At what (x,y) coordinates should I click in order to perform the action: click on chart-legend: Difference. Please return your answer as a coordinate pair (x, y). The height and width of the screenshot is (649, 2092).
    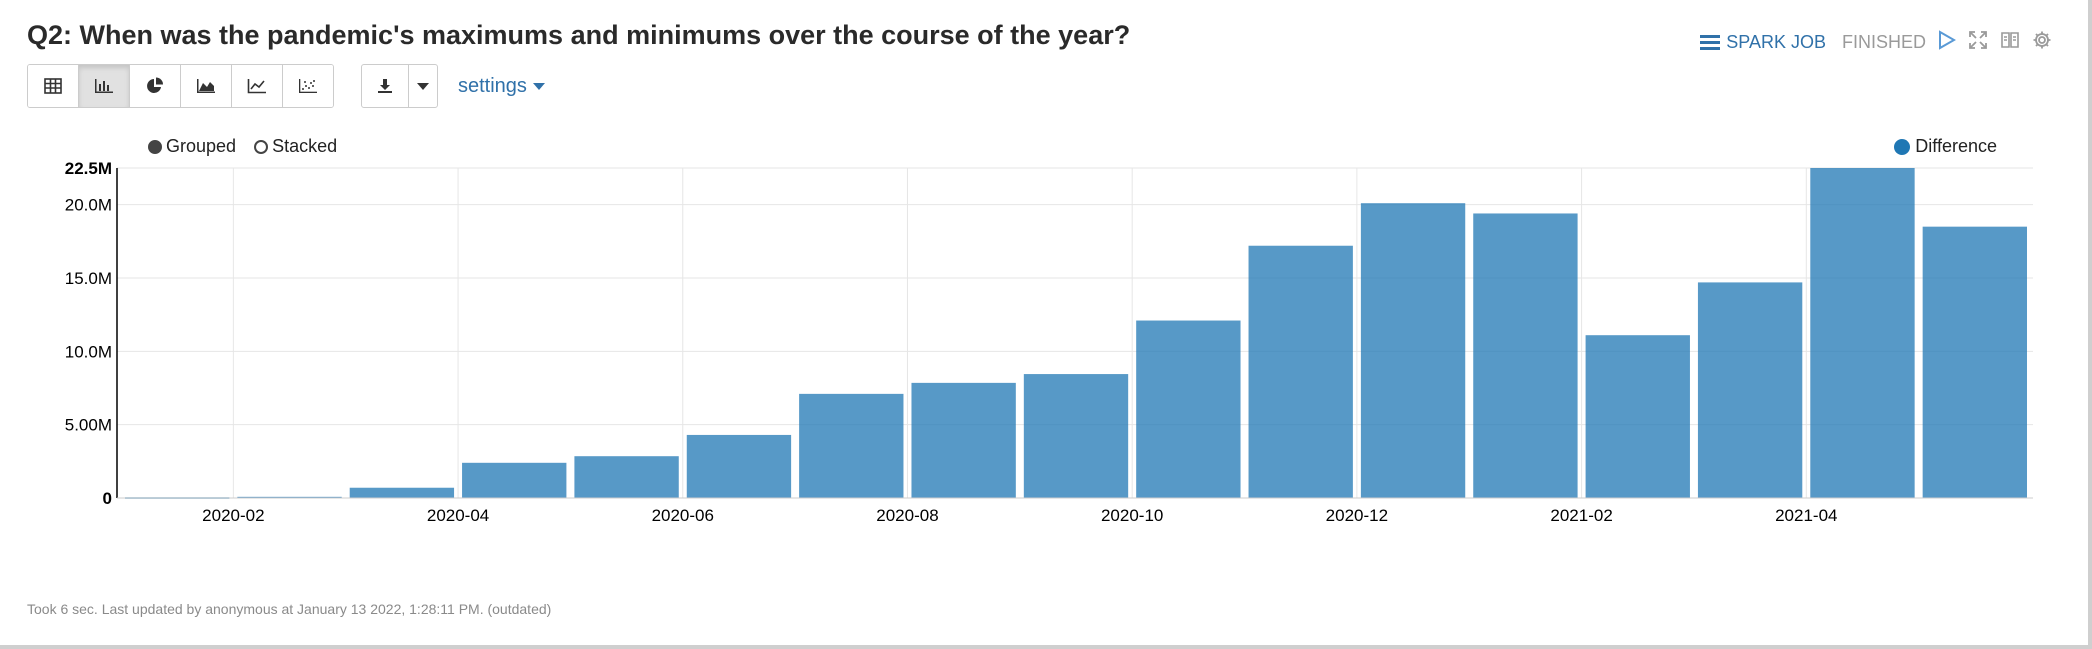
    Looking at the image, I should click on (1945, 146).